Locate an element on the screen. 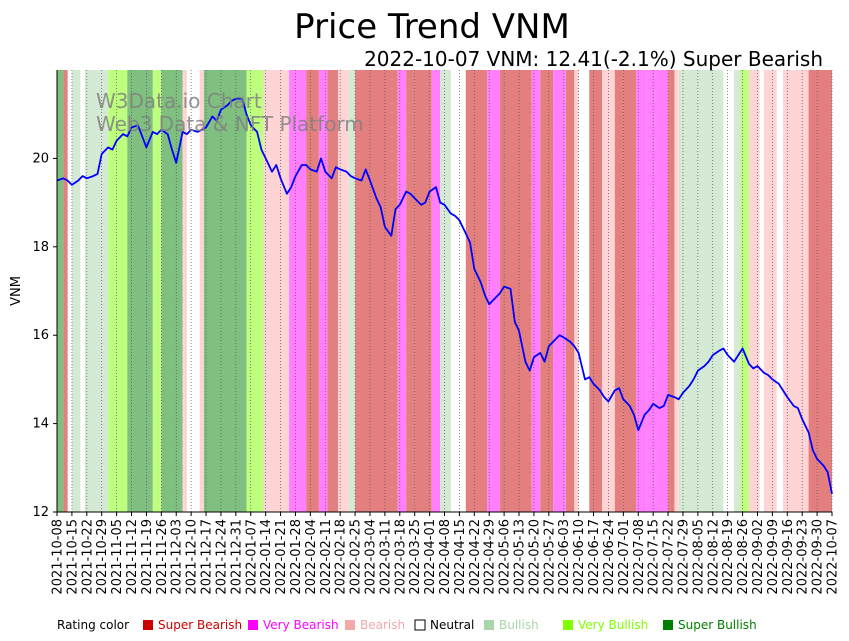  legend-swatch-super_bearish is located at coordinates (148, 625).